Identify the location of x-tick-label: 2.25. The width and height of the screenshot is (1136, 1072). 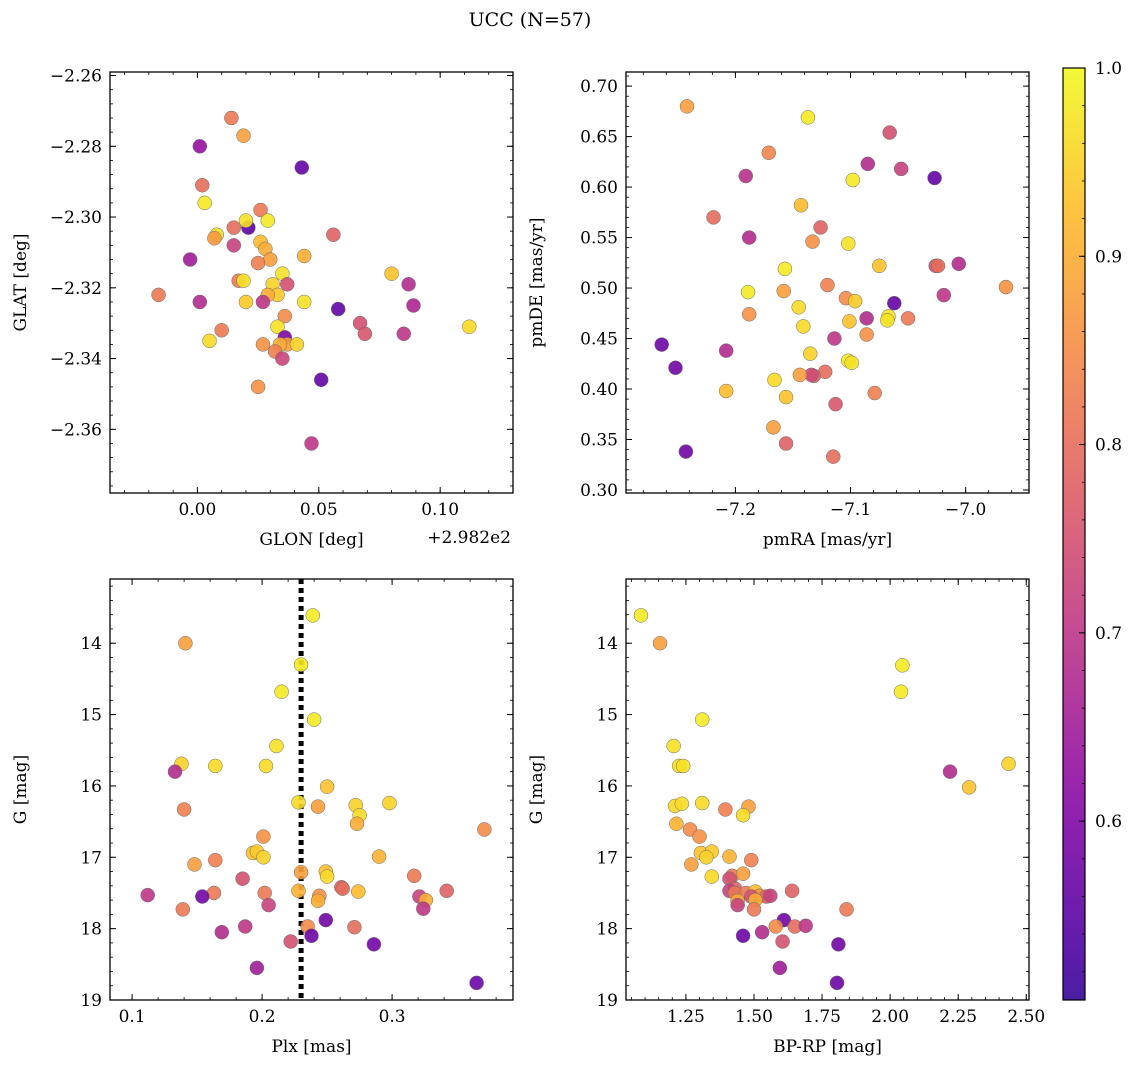
(958, 1017).